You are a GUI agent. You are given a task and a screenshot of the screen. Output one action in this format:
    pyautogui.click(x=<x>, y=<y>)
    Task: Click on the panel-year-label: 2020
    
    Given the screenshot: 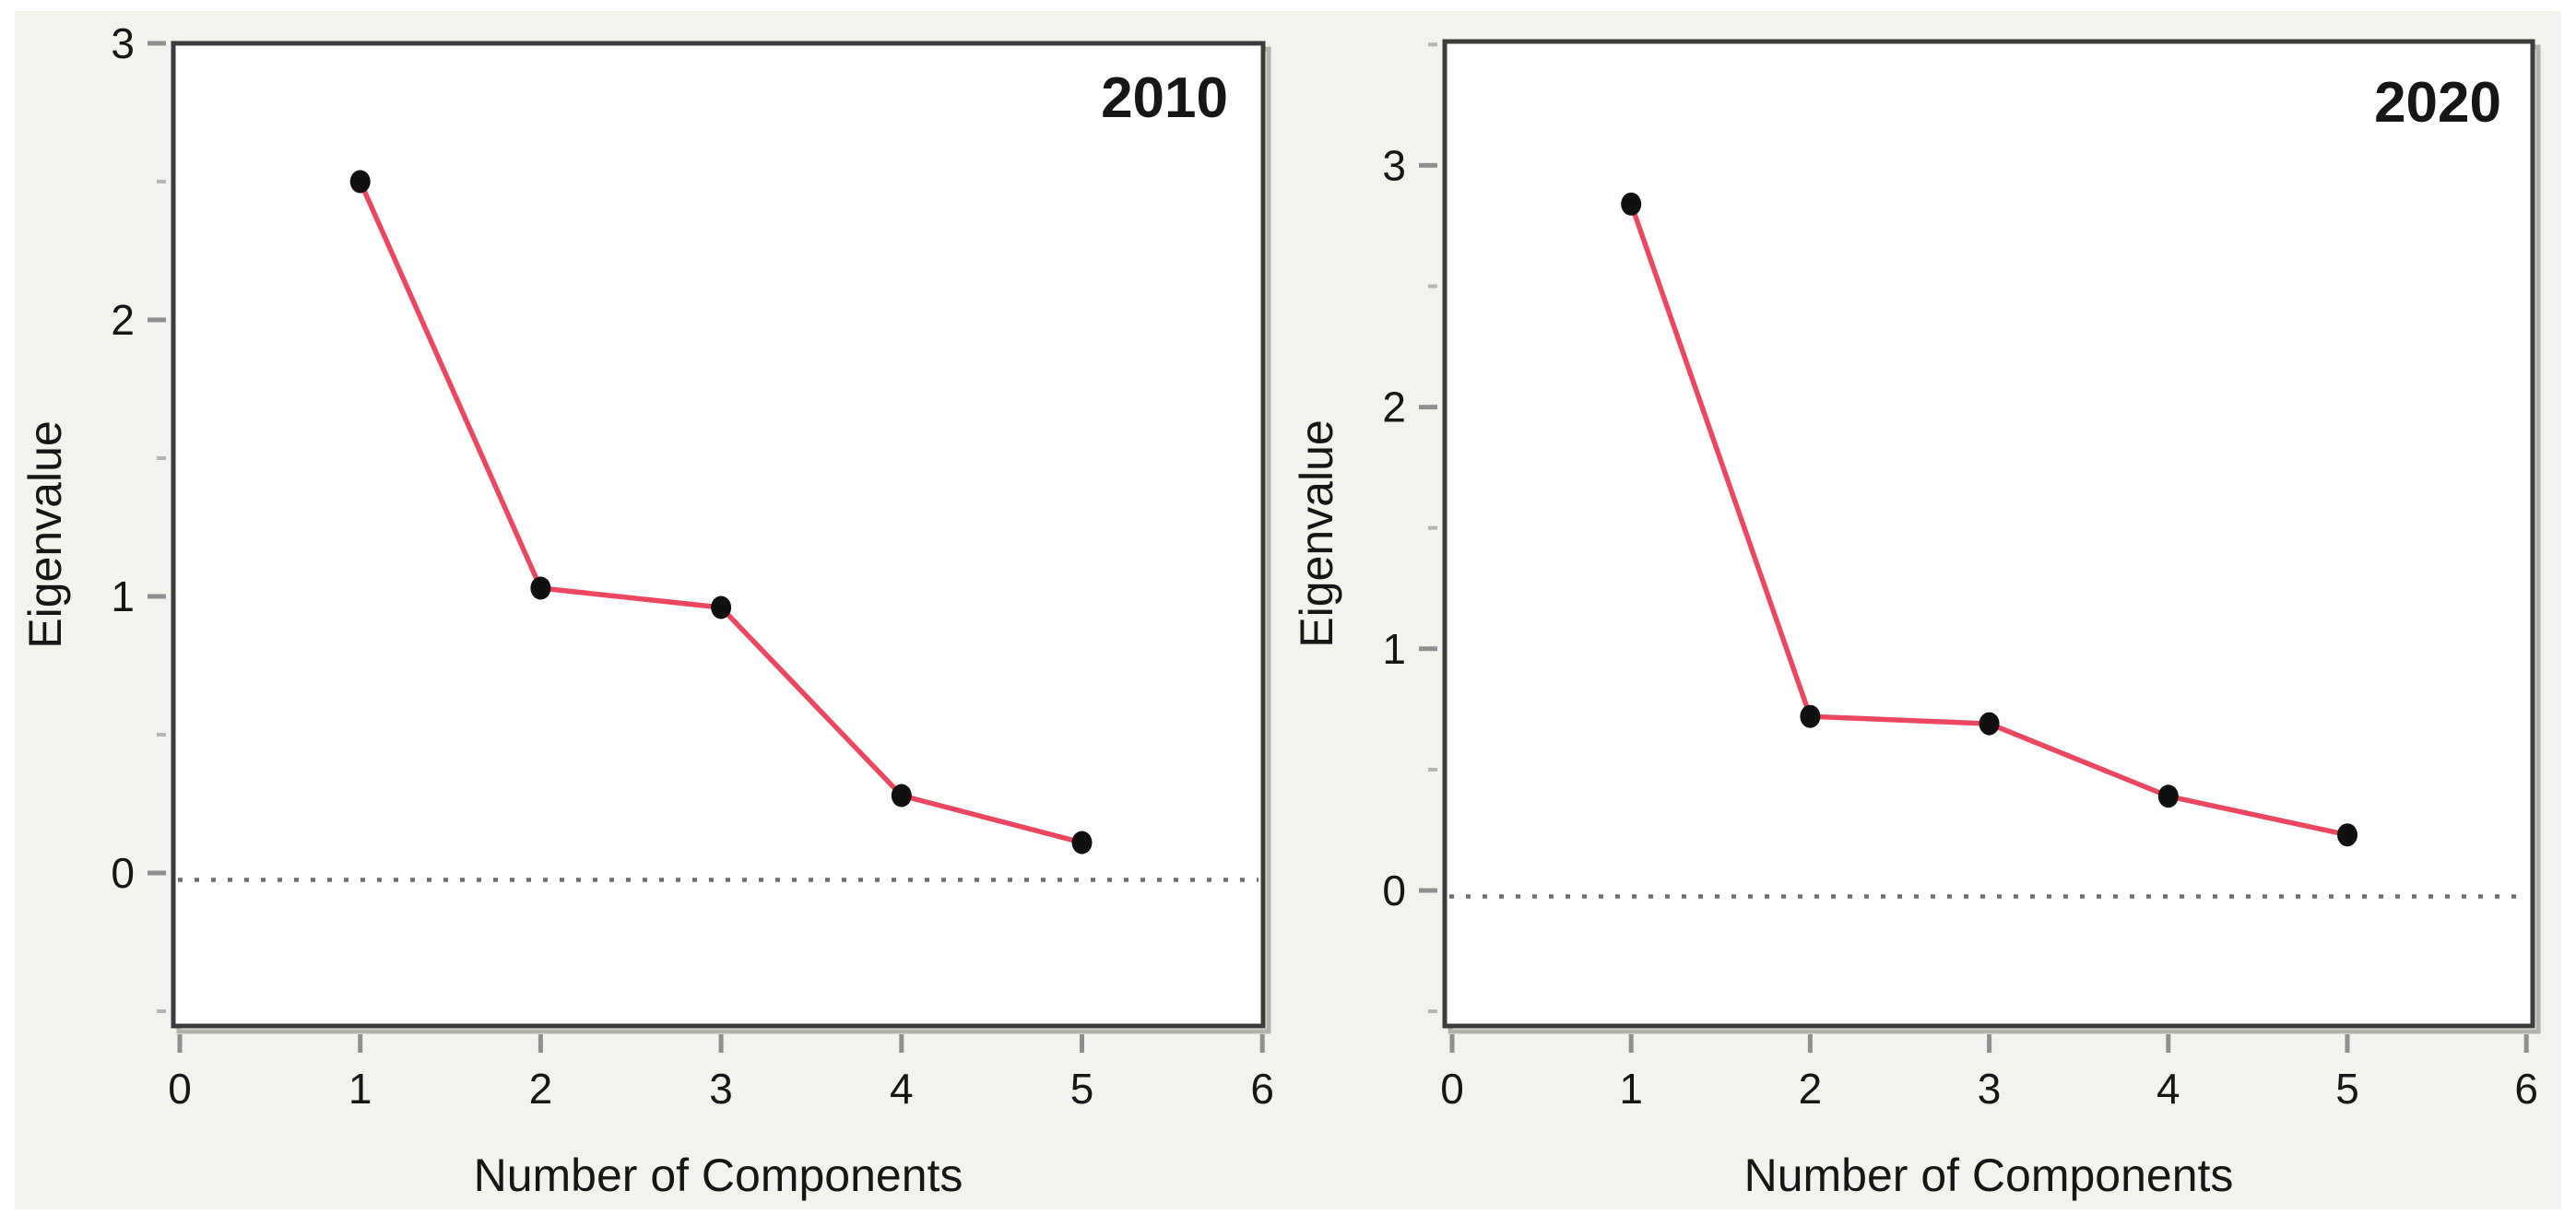 What is the action you would take?
    pyautogui.click(x=2437, y=103)
    